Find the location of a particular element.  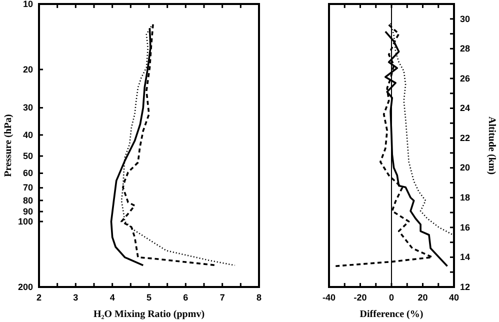

x-tick-label: 20 is located at coordinates (423, 297).